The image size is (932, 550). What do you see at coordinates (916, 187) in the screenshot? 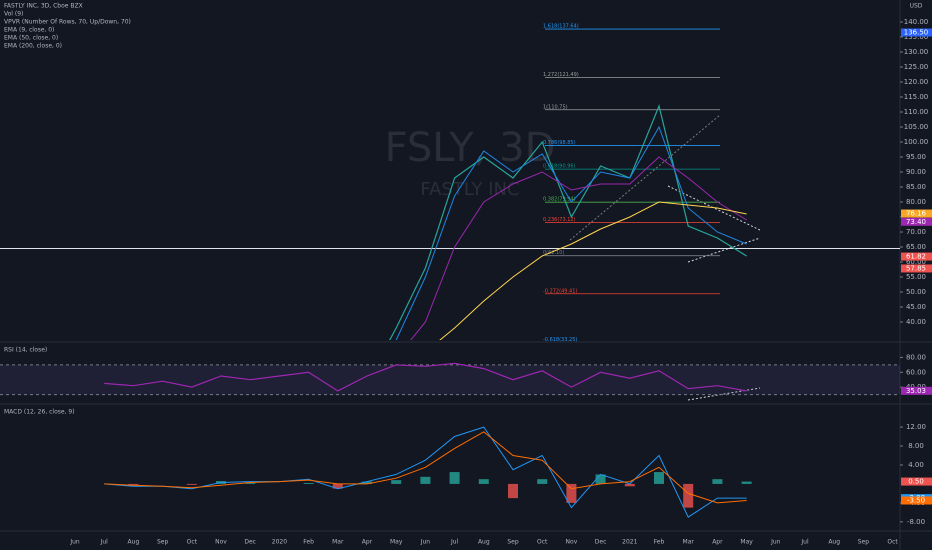
I see `y-tick-label: 85.00` at bounding box center [916, 187].